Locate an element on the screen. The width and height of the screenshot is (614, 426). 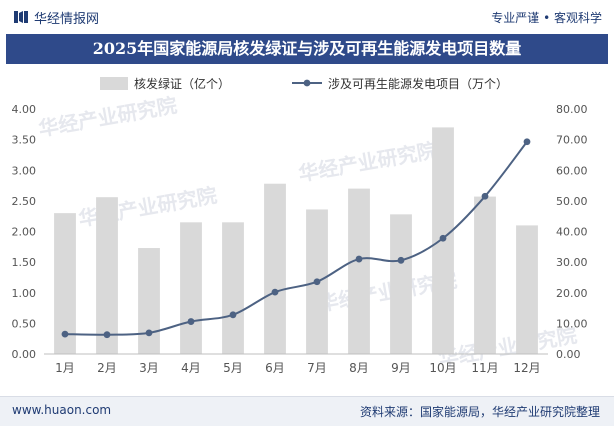
legend: 核发绿证（亿个） 涉及可再生能源发电项目（万个） is located at coordinates (304, 83).